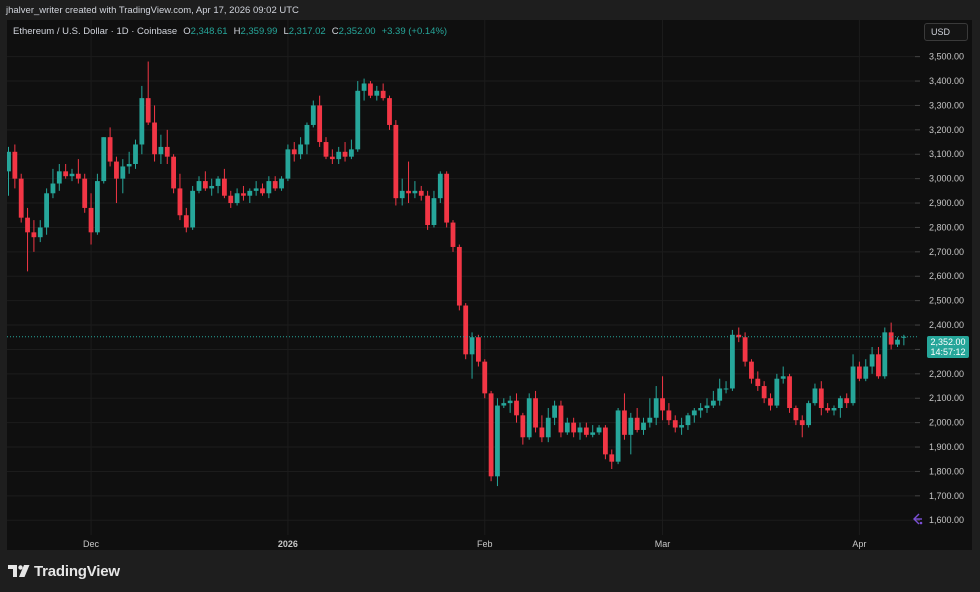  Describe the element at coordinates (917, 519) in the screenshot. I see `undo-arrow-icon` at that location.